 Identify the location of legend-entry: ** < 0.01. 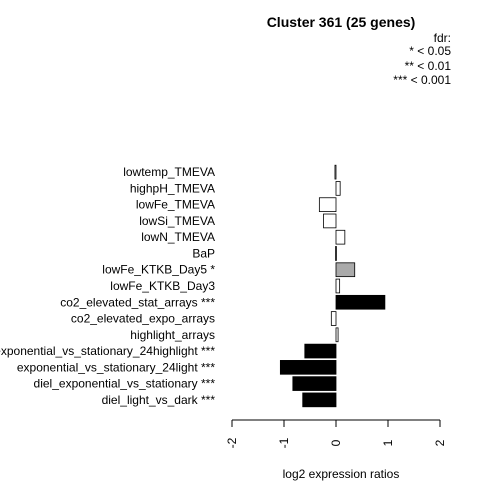
(428, 66).